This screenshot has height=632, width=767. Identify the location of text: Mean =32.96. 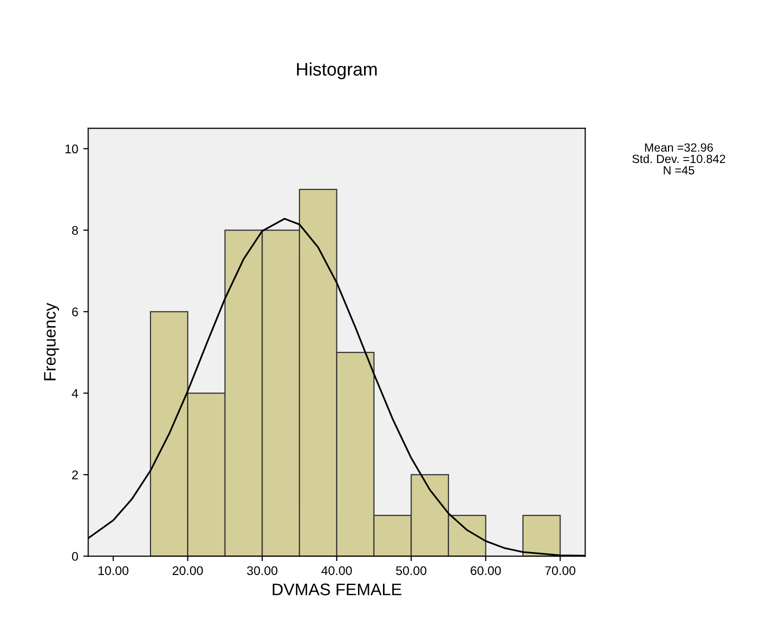
(679, 147).